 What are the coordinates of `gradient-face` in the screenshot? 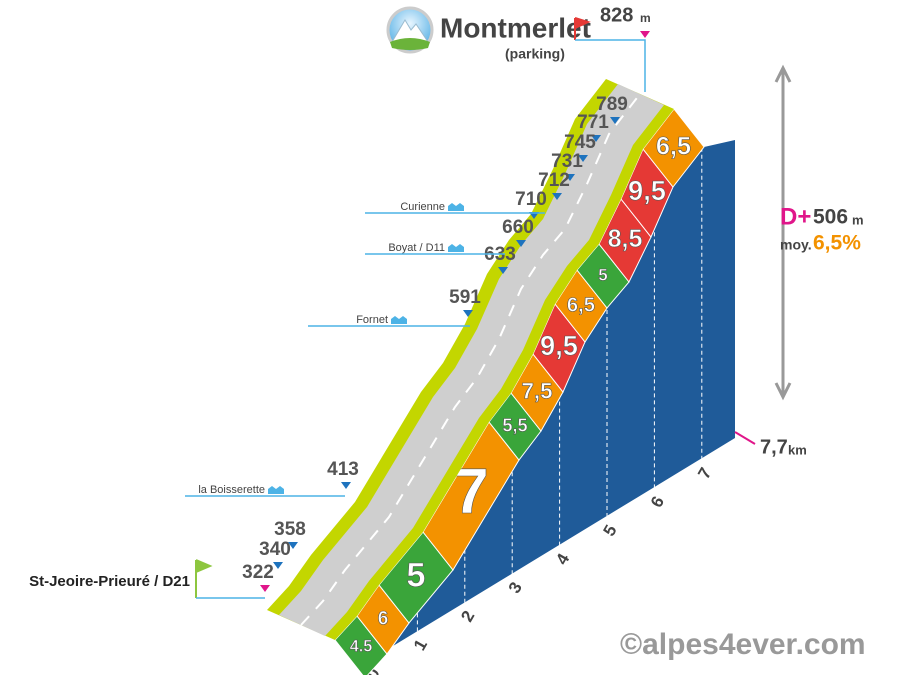 It's located at (673, 148).